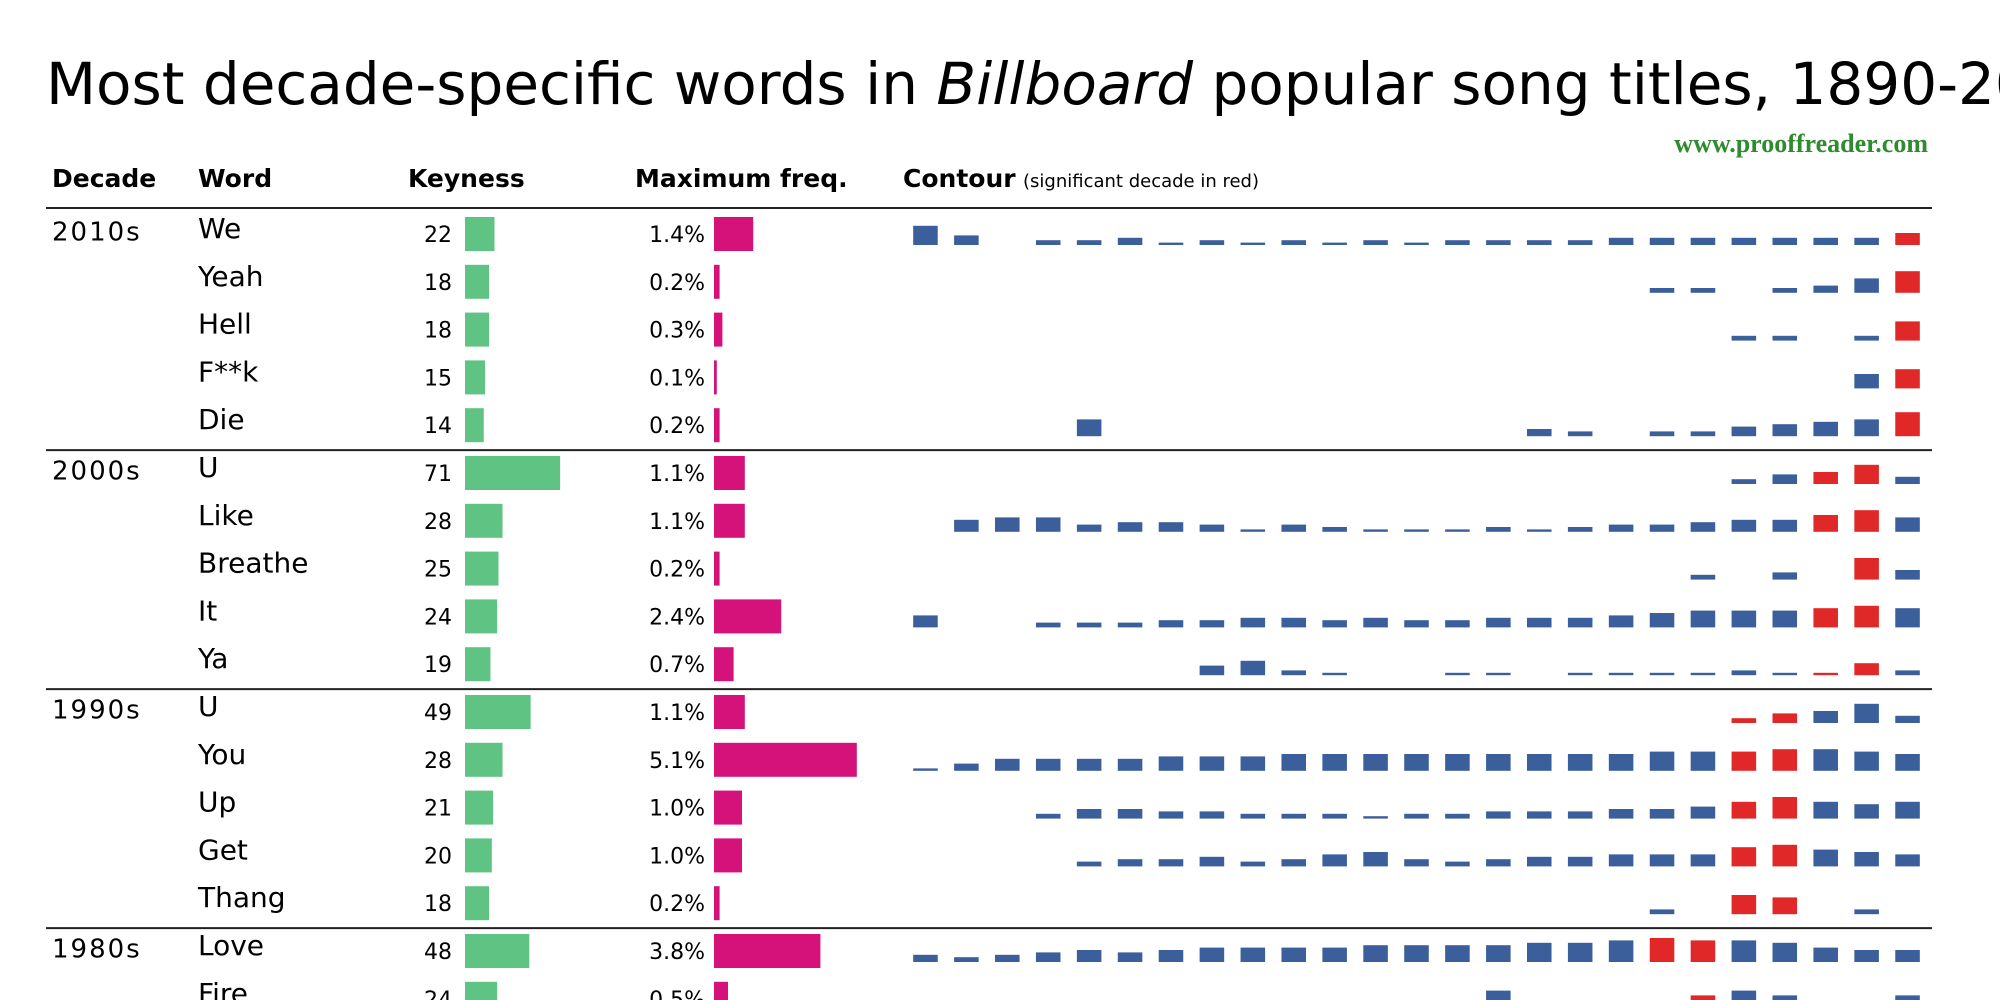  Describe the element at coordinates (207, 610) in the screenshot. I see `word-label: It` at that location.